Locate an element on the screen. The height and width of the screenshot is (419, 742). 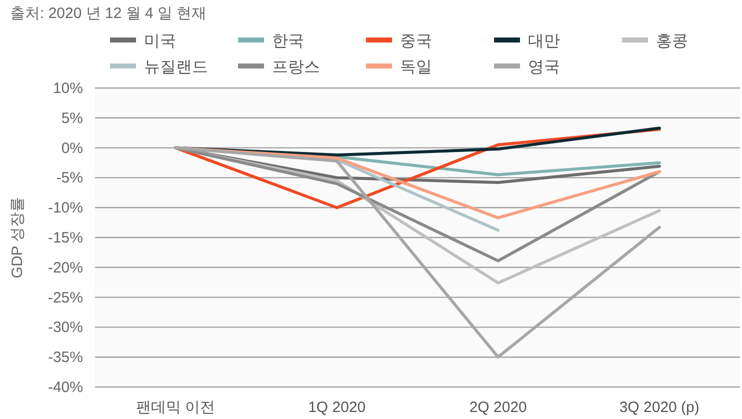
legend-label: 영국 is located at coordinates (544, 67).